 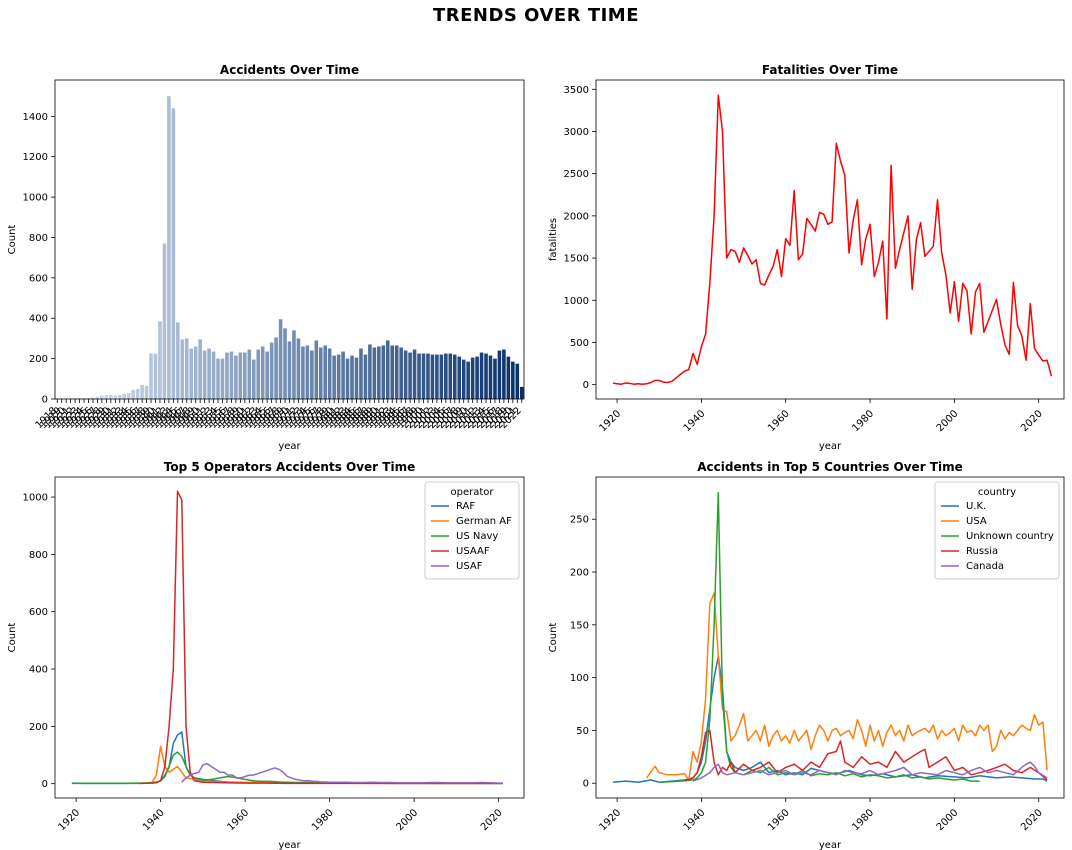 I want to click on y-tick-label: 2500, so click(x=576, y=174).